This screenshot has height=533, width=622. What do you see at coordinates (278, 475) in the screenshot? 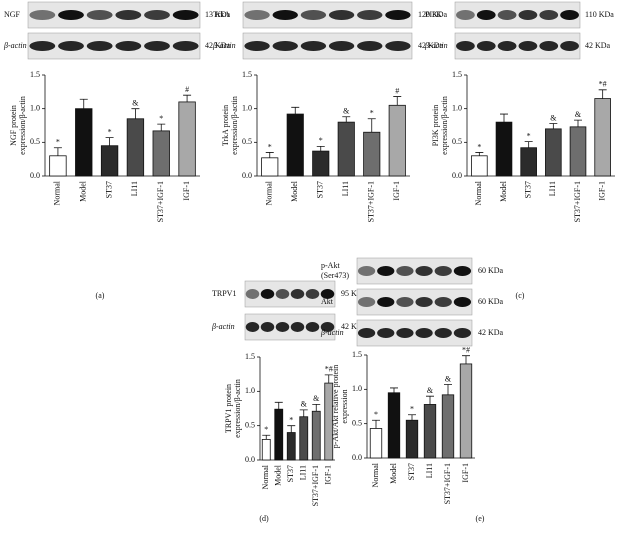
I see `x-tick-label: Model` at bounding box center [278, 475].